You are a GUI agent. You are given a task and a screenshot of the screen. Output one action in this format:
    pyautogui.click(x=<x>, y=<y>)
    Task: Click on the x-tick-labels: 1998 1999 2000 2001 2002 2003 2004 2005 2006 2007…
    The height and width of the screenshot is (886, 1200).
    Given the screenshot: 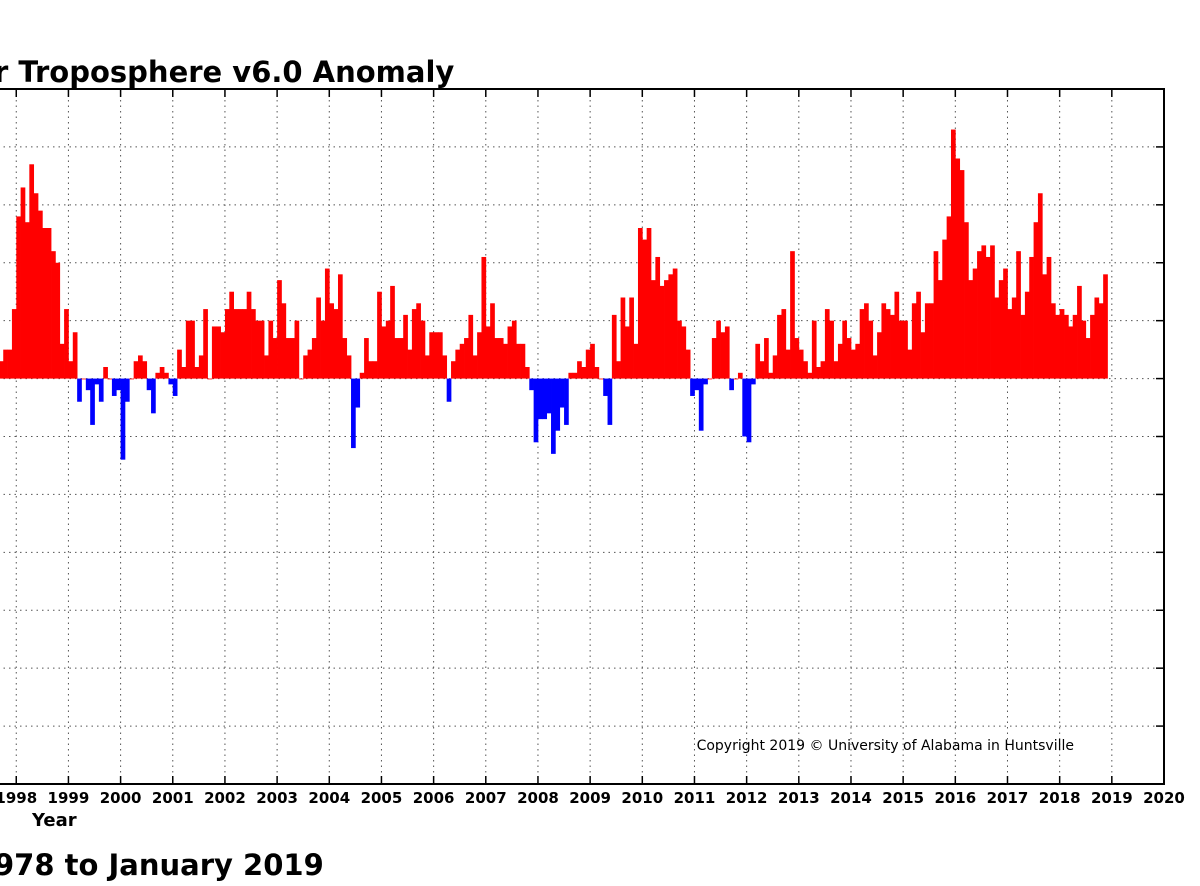 What is the action you would take?
    pyautogui.click(x=592, y=798)
    